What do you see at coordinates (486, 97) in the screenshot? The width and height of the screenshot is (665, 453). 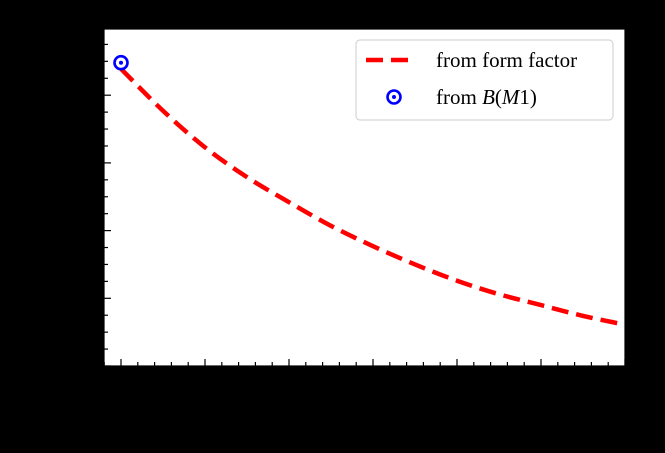 I see `legend-label-bm1: from B(M1)` at bounding box center [486, 97].